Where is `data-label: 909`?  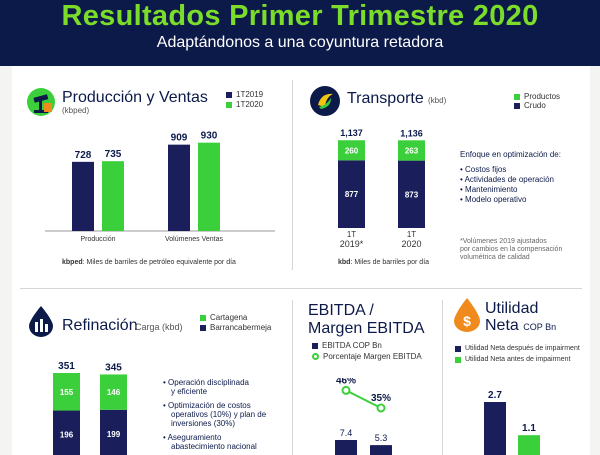
data-label: 909 is located at coordinates (179, 138).